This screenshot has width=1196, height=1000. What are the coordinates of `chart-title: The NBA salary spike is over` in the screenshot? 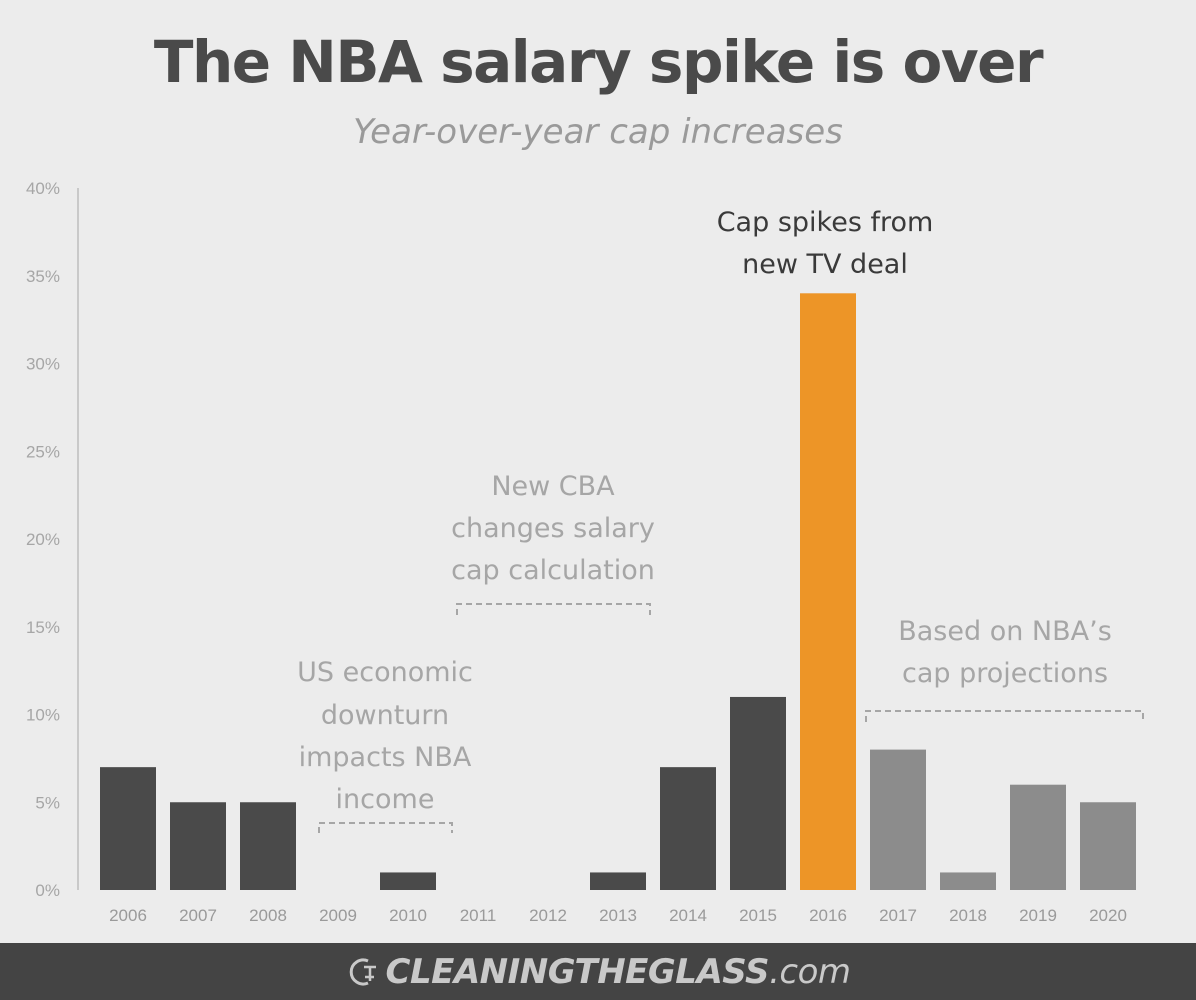 It's located at (598, 62).